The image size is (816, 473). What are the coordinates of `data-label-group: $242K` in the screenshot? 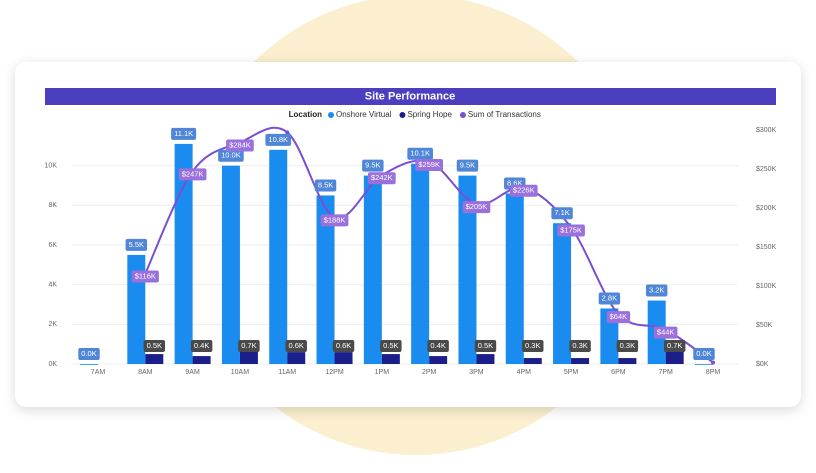 It's located at (382, 178).